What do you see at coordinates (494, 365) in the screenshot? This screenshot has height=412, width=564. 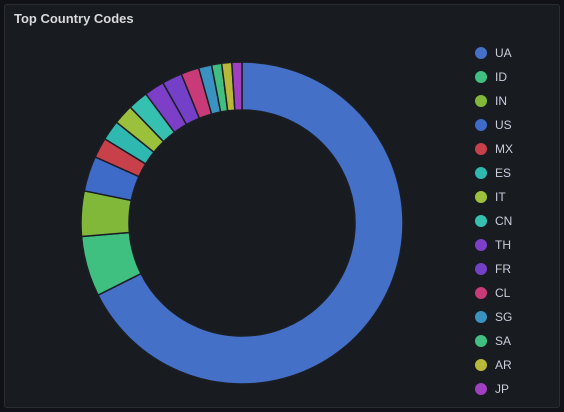 I see `legend-item-ar: AR` at bounding box center [494, 365].